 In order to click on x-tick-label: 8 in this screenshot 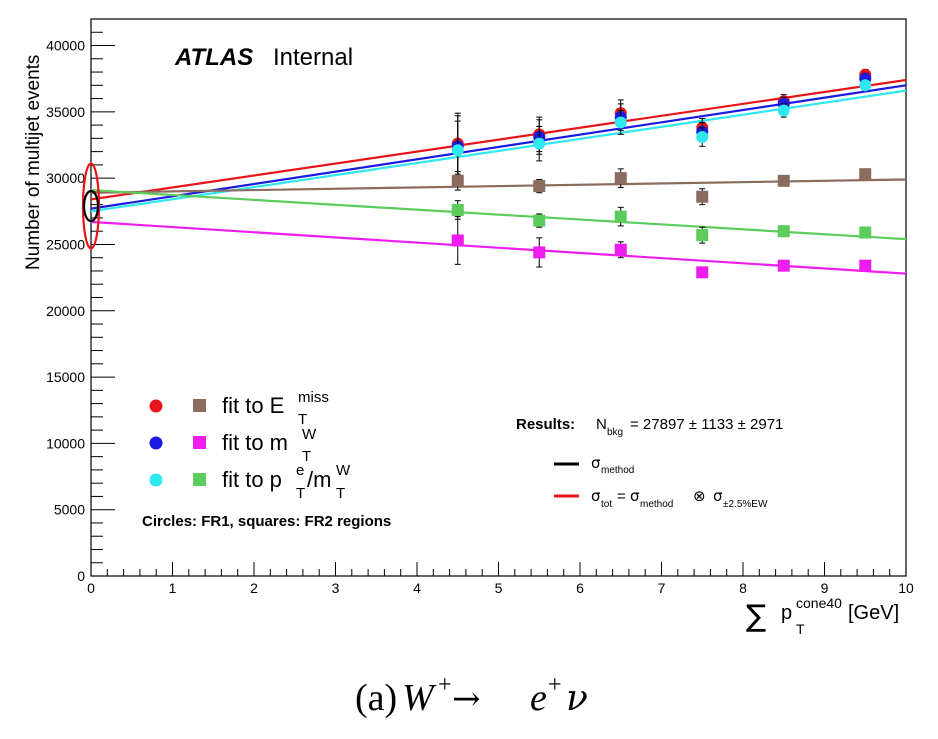, I will do `click(743, 588)`.